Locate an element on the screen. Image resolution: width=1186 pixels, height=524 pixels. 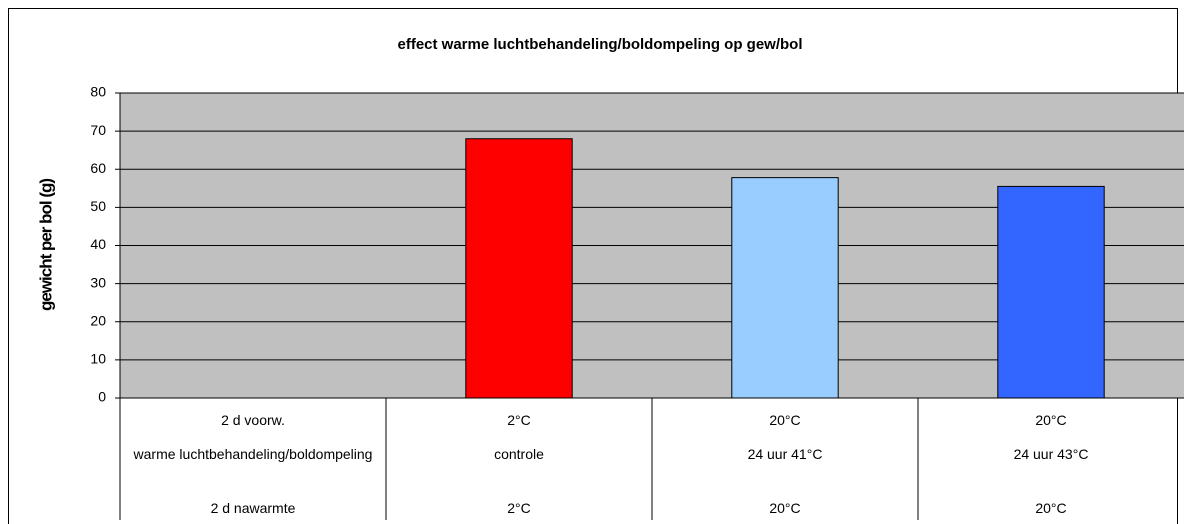
category-label-box: 24 uur 43°C is located at coordinates (1051, 454).